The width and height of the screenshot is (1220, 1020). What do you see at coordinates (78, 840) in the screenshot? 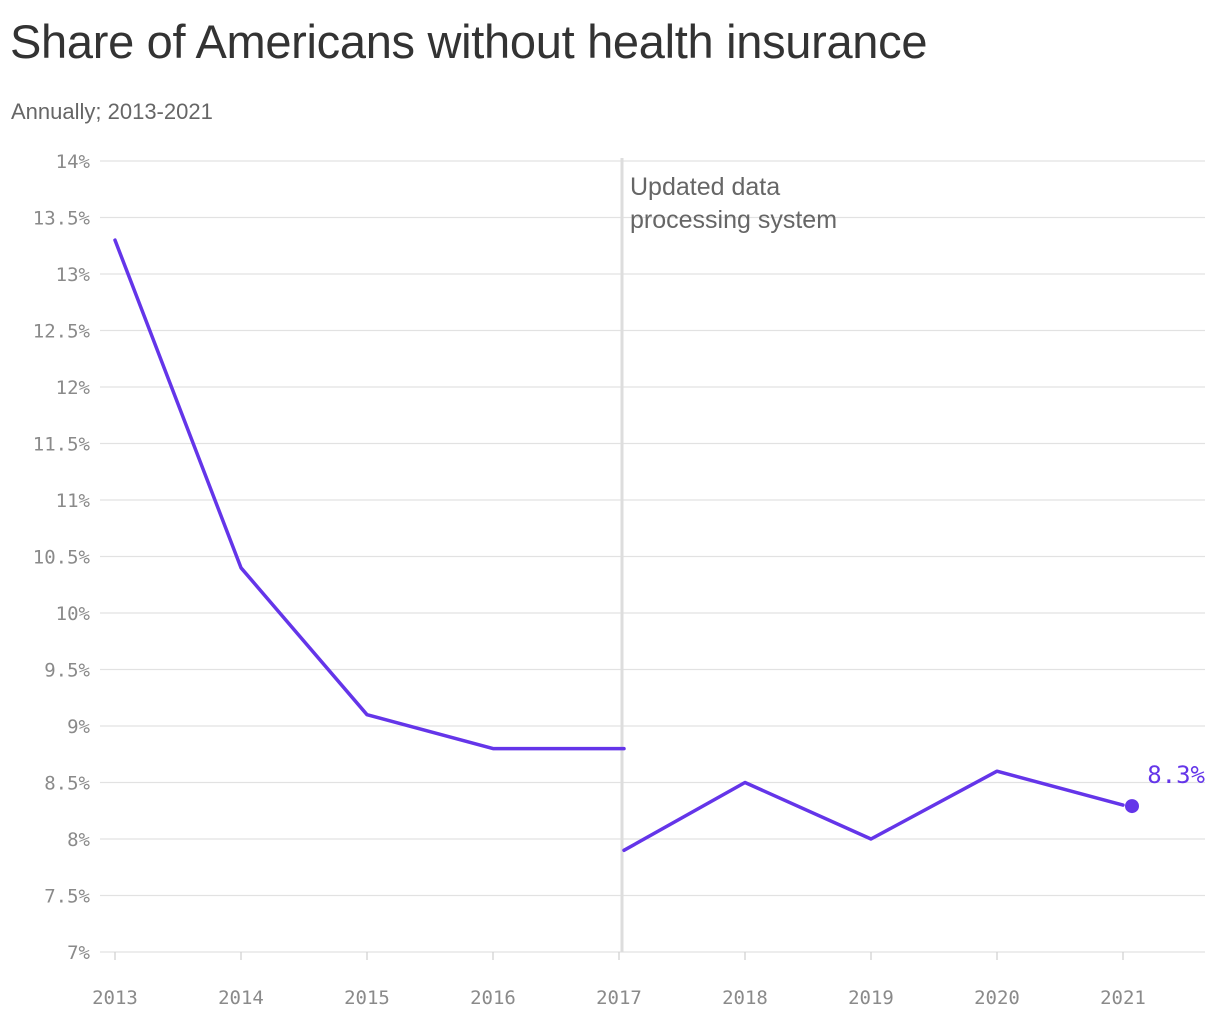
I see `y-tick-label: 8%` at bounding box center [78, 840].